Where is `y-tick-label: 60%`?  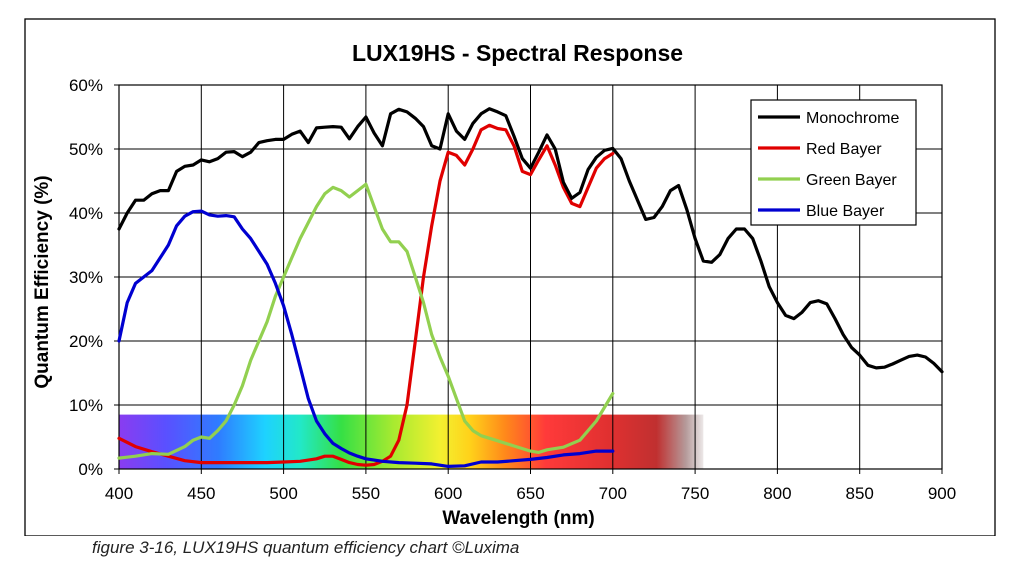 y-tick-label: 60% is located at coordinates (86, 85).